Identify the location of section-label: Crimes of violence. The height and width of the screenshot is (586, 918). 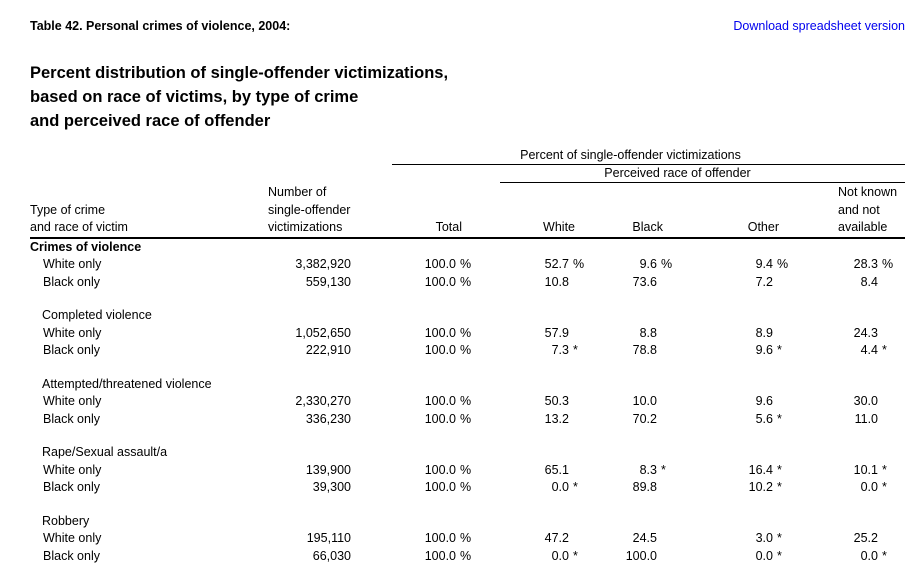
(86, 246).